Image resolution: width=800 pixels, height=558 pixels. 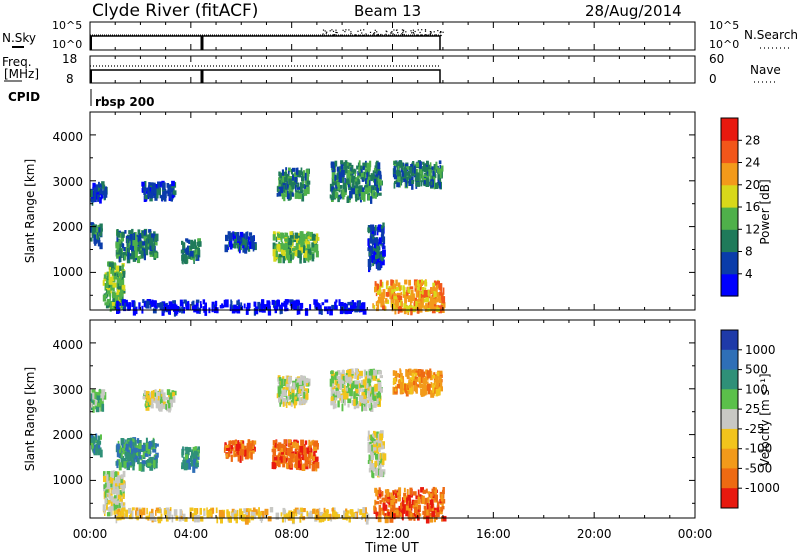 I want to click on velocity-cluster, so click(x=293, y=392).